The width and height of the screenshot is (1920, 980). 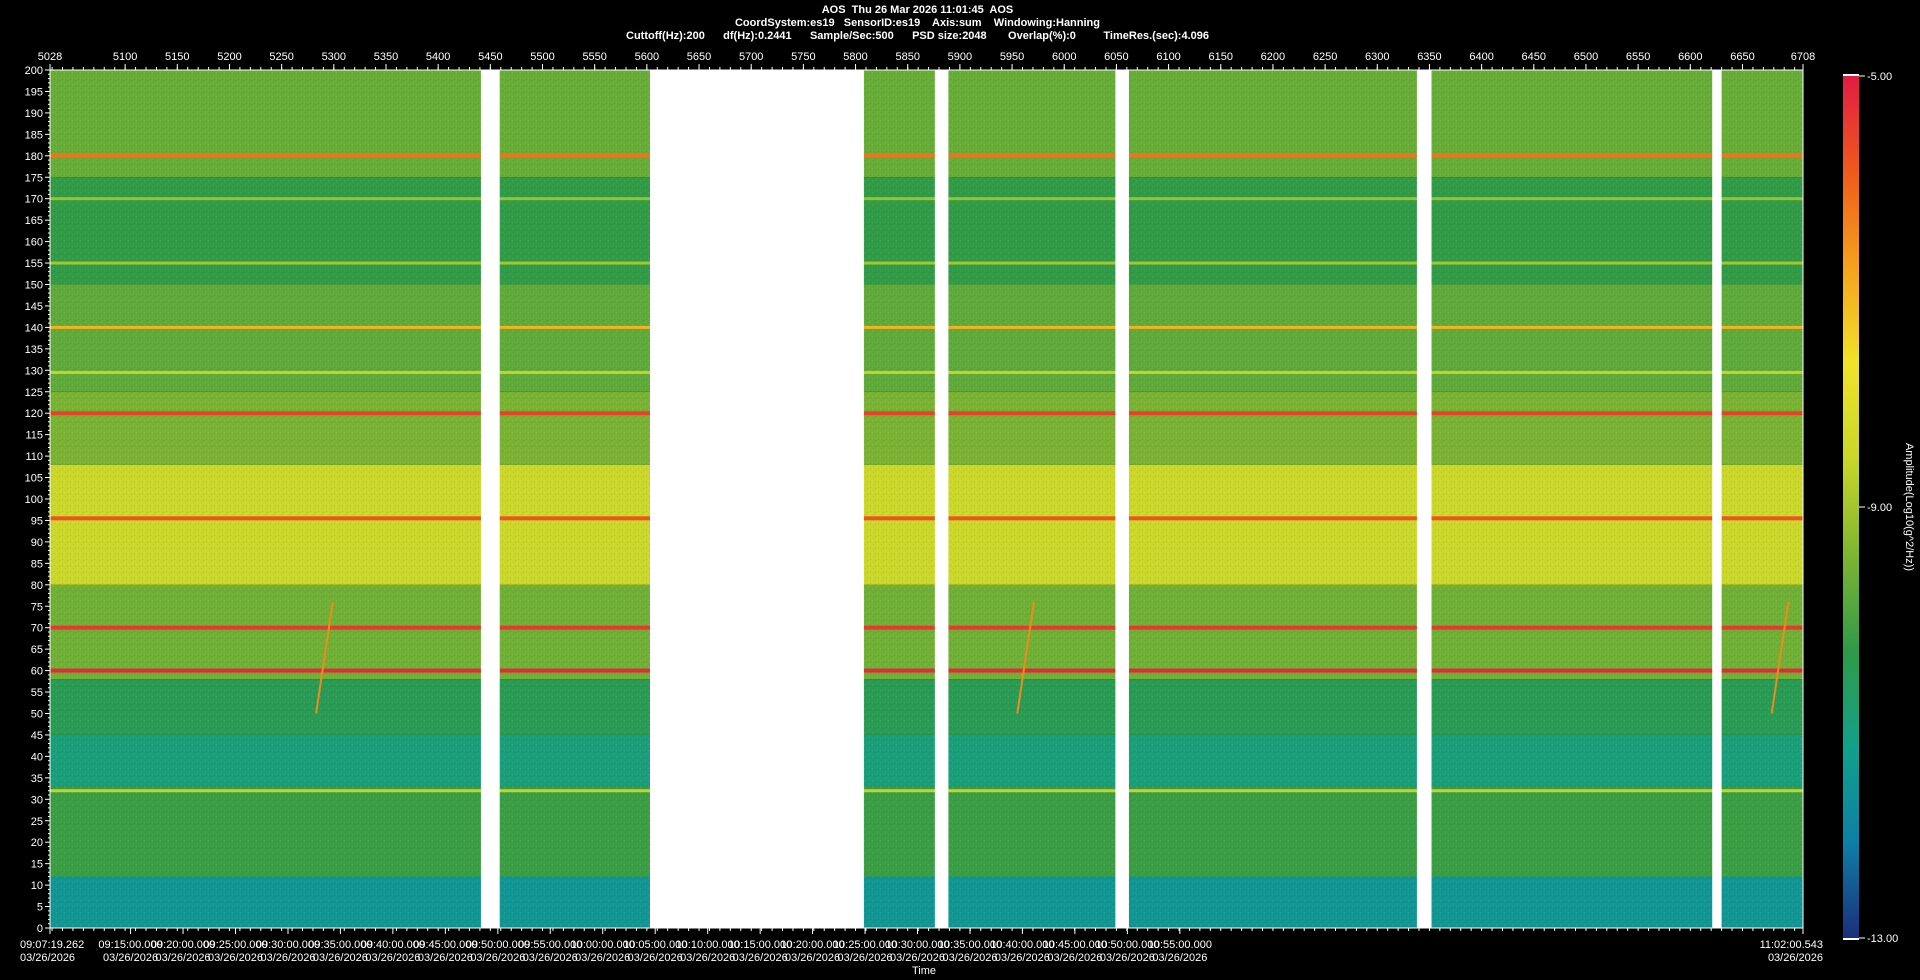 What do you see at coordinates (34, 221) in the screenshot?
I see `y-tick-label: 165` at bounding box center [34, 221].